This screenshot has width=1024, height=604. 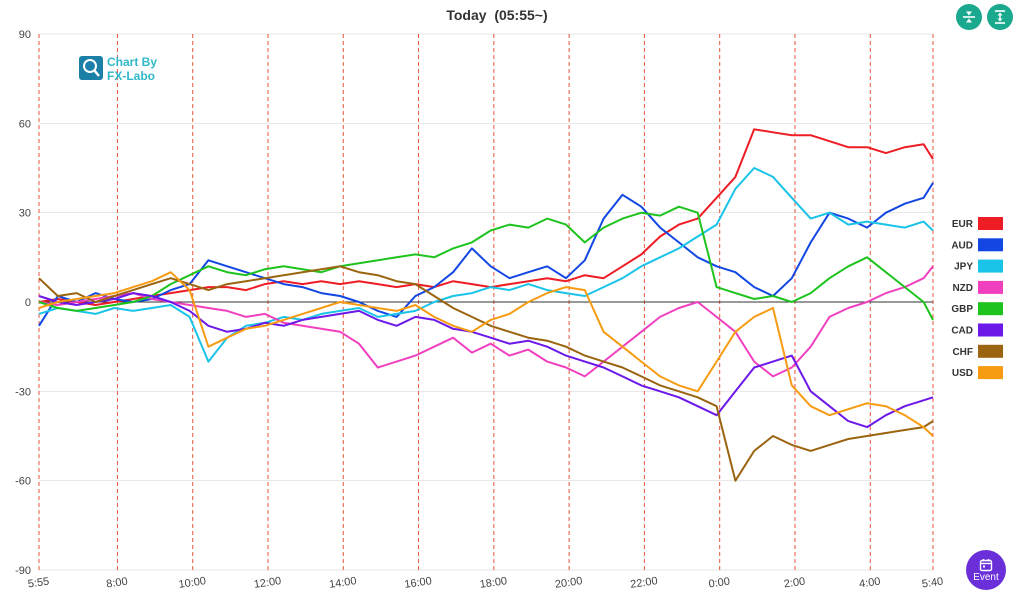 I want to click on event-button-label: Event, so click(x=986, y=577).